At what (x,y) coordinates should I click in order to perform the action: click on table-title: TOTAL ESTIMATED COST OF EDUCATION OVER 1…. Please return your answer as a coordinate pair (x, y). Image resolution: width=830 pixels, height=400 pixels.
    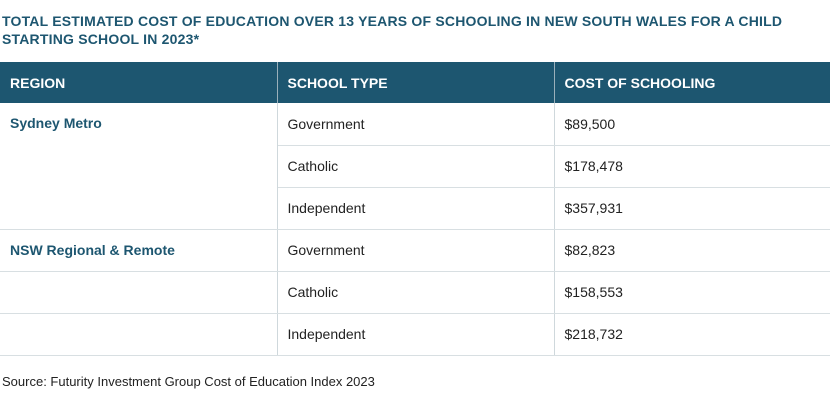
    Looking at the image, I should click on (392, 30).